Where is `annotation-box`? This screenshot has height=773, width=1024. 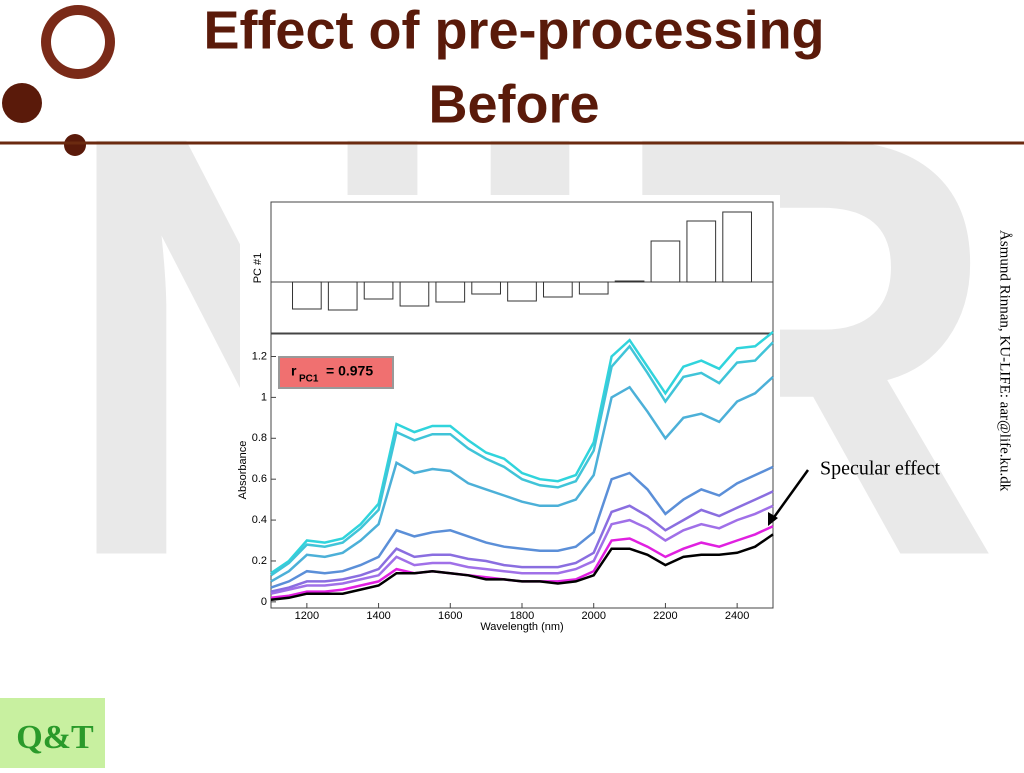 annotation-box is located at coordinates (336, 372).